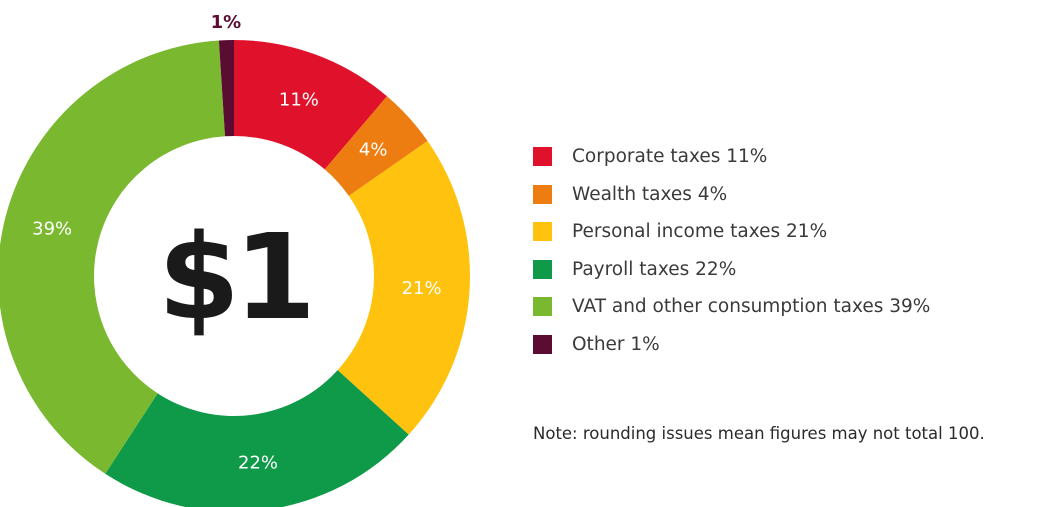 The image size is (1051, 507). I want to click on legend-label: Wealth taxes 4%, so click(650, 194).